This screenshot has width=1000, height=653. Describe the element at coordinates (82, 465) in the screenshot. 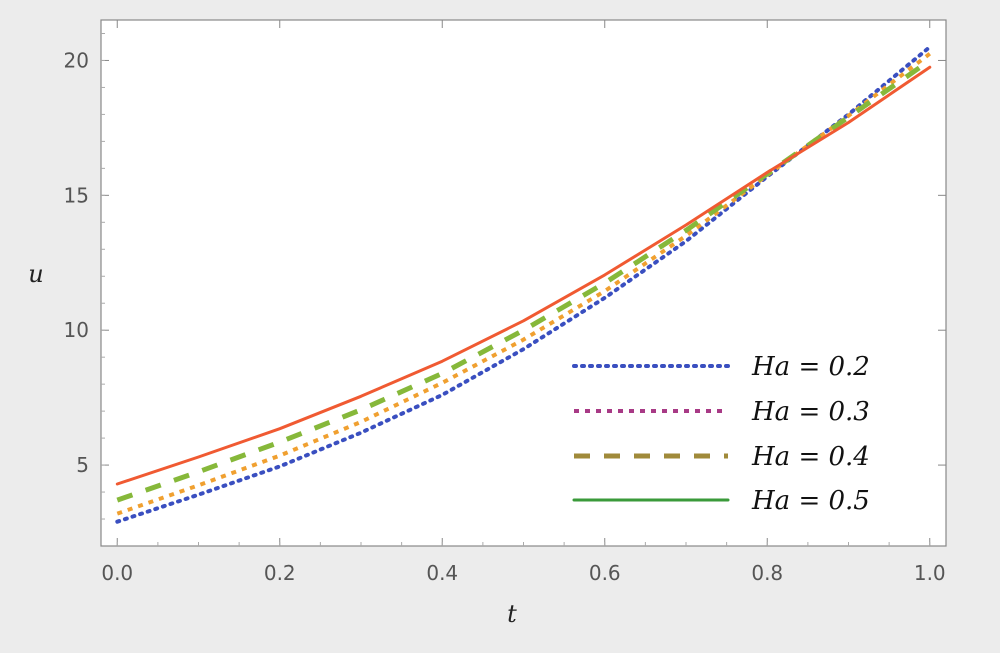

I see `y-tick-label: 5` at that location.